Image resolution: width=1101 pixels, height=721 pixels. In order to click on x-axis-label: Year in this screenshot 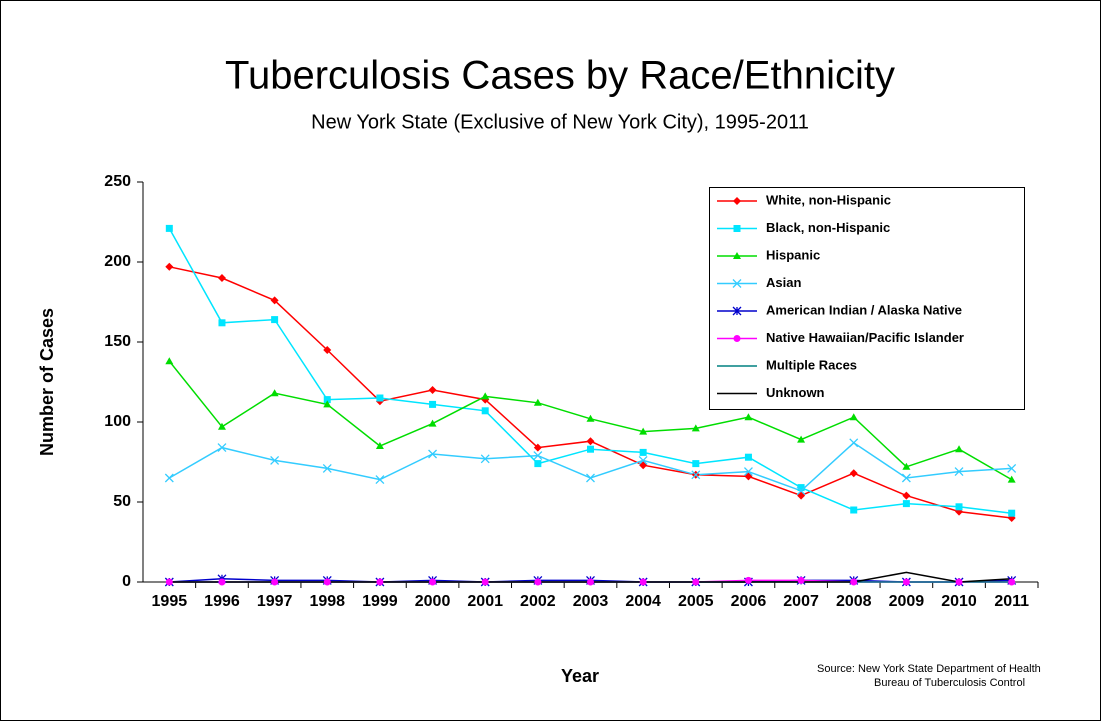, I will do `click(580, 676)`.